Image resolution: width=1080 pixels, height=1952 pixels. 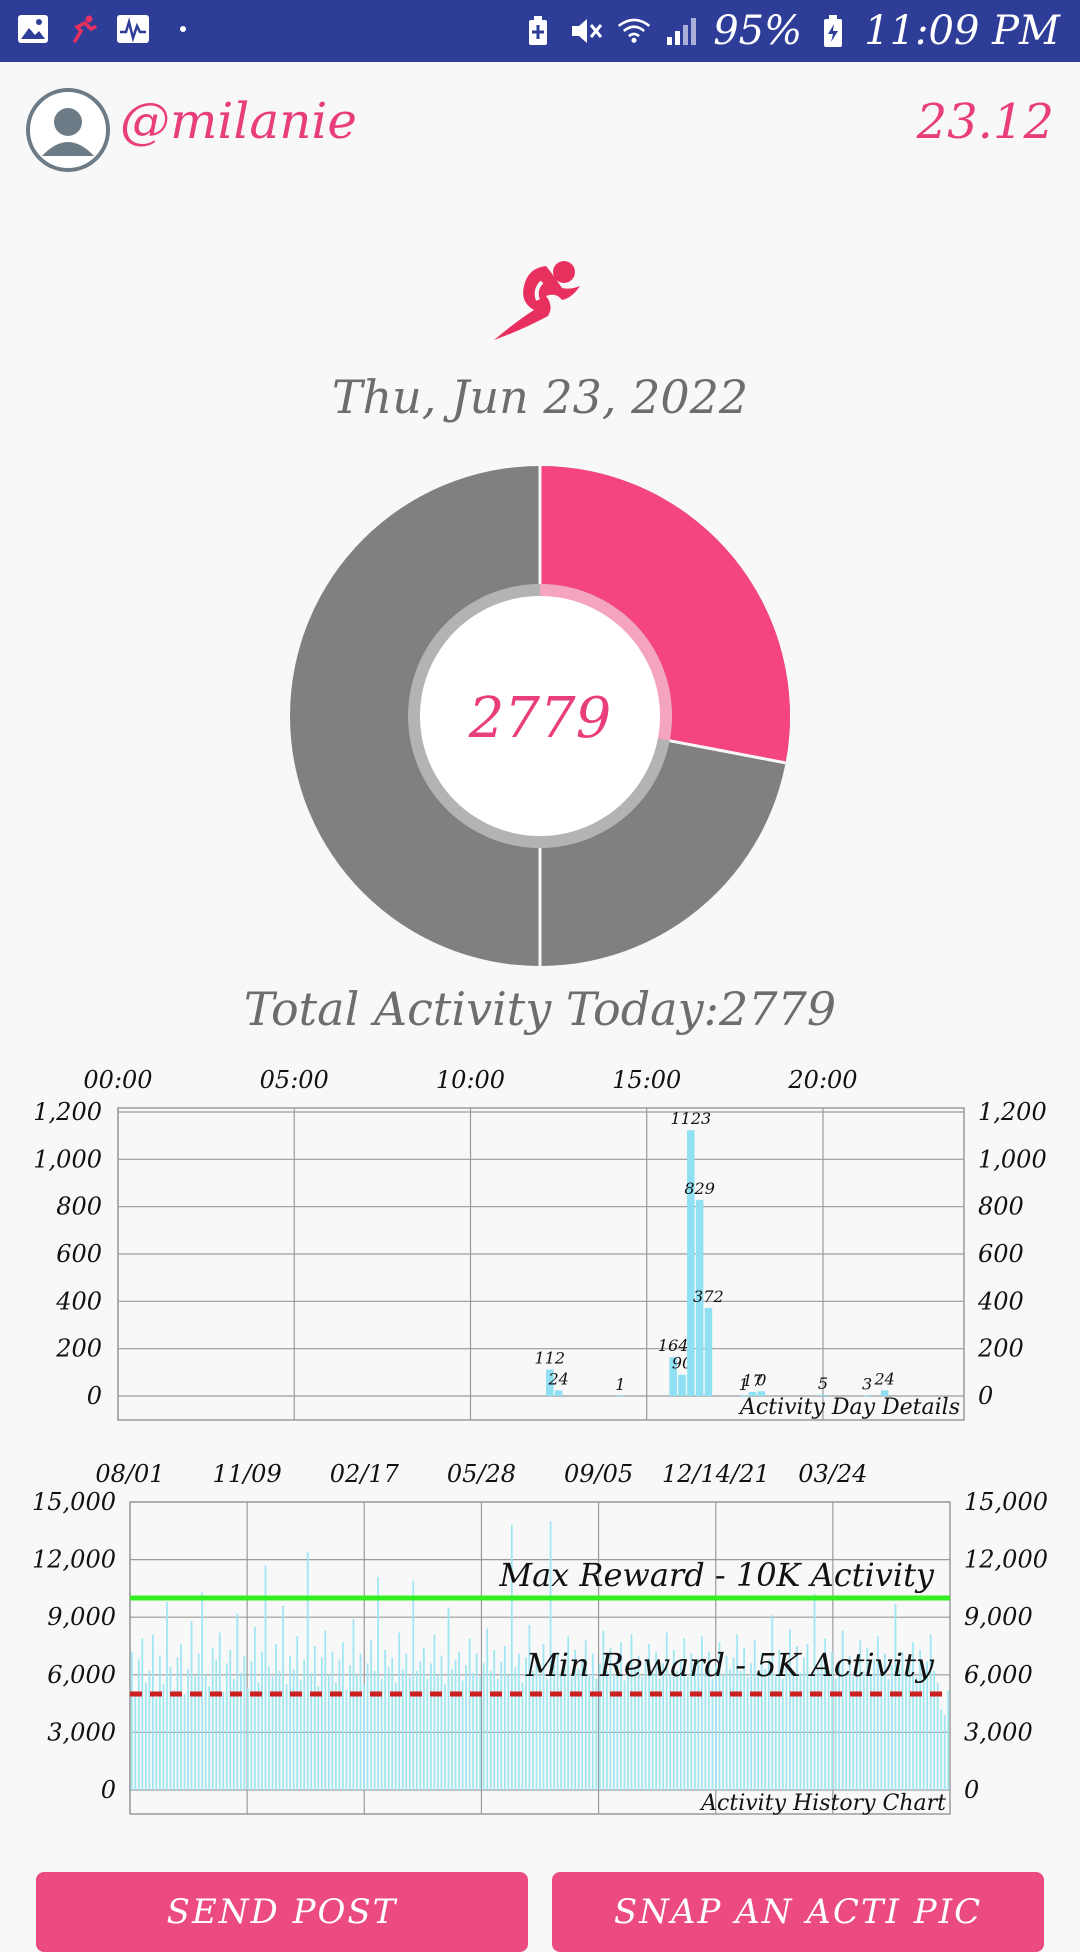 What do you see at coordinates (133, 29) in the screenshot?
I see `activity-icon` at bounding box center [133, 29].